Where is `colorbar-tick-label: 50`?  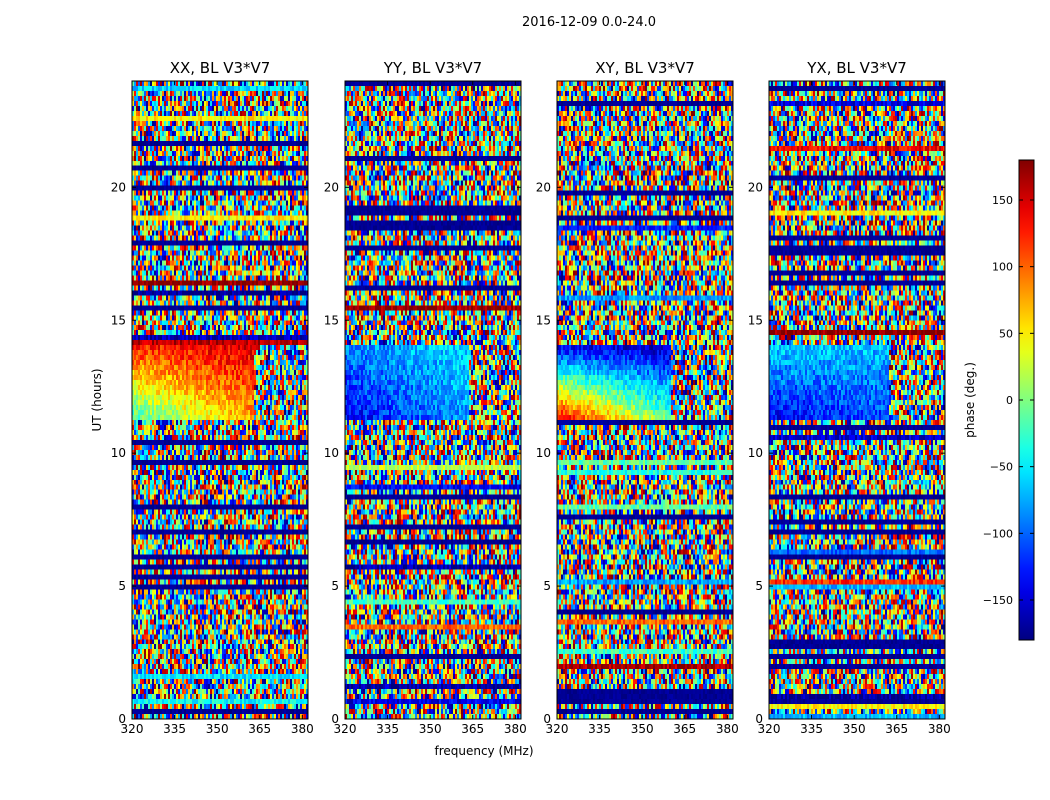 colorbar-tick-label: 50 is located at coordinates (1006, 333).